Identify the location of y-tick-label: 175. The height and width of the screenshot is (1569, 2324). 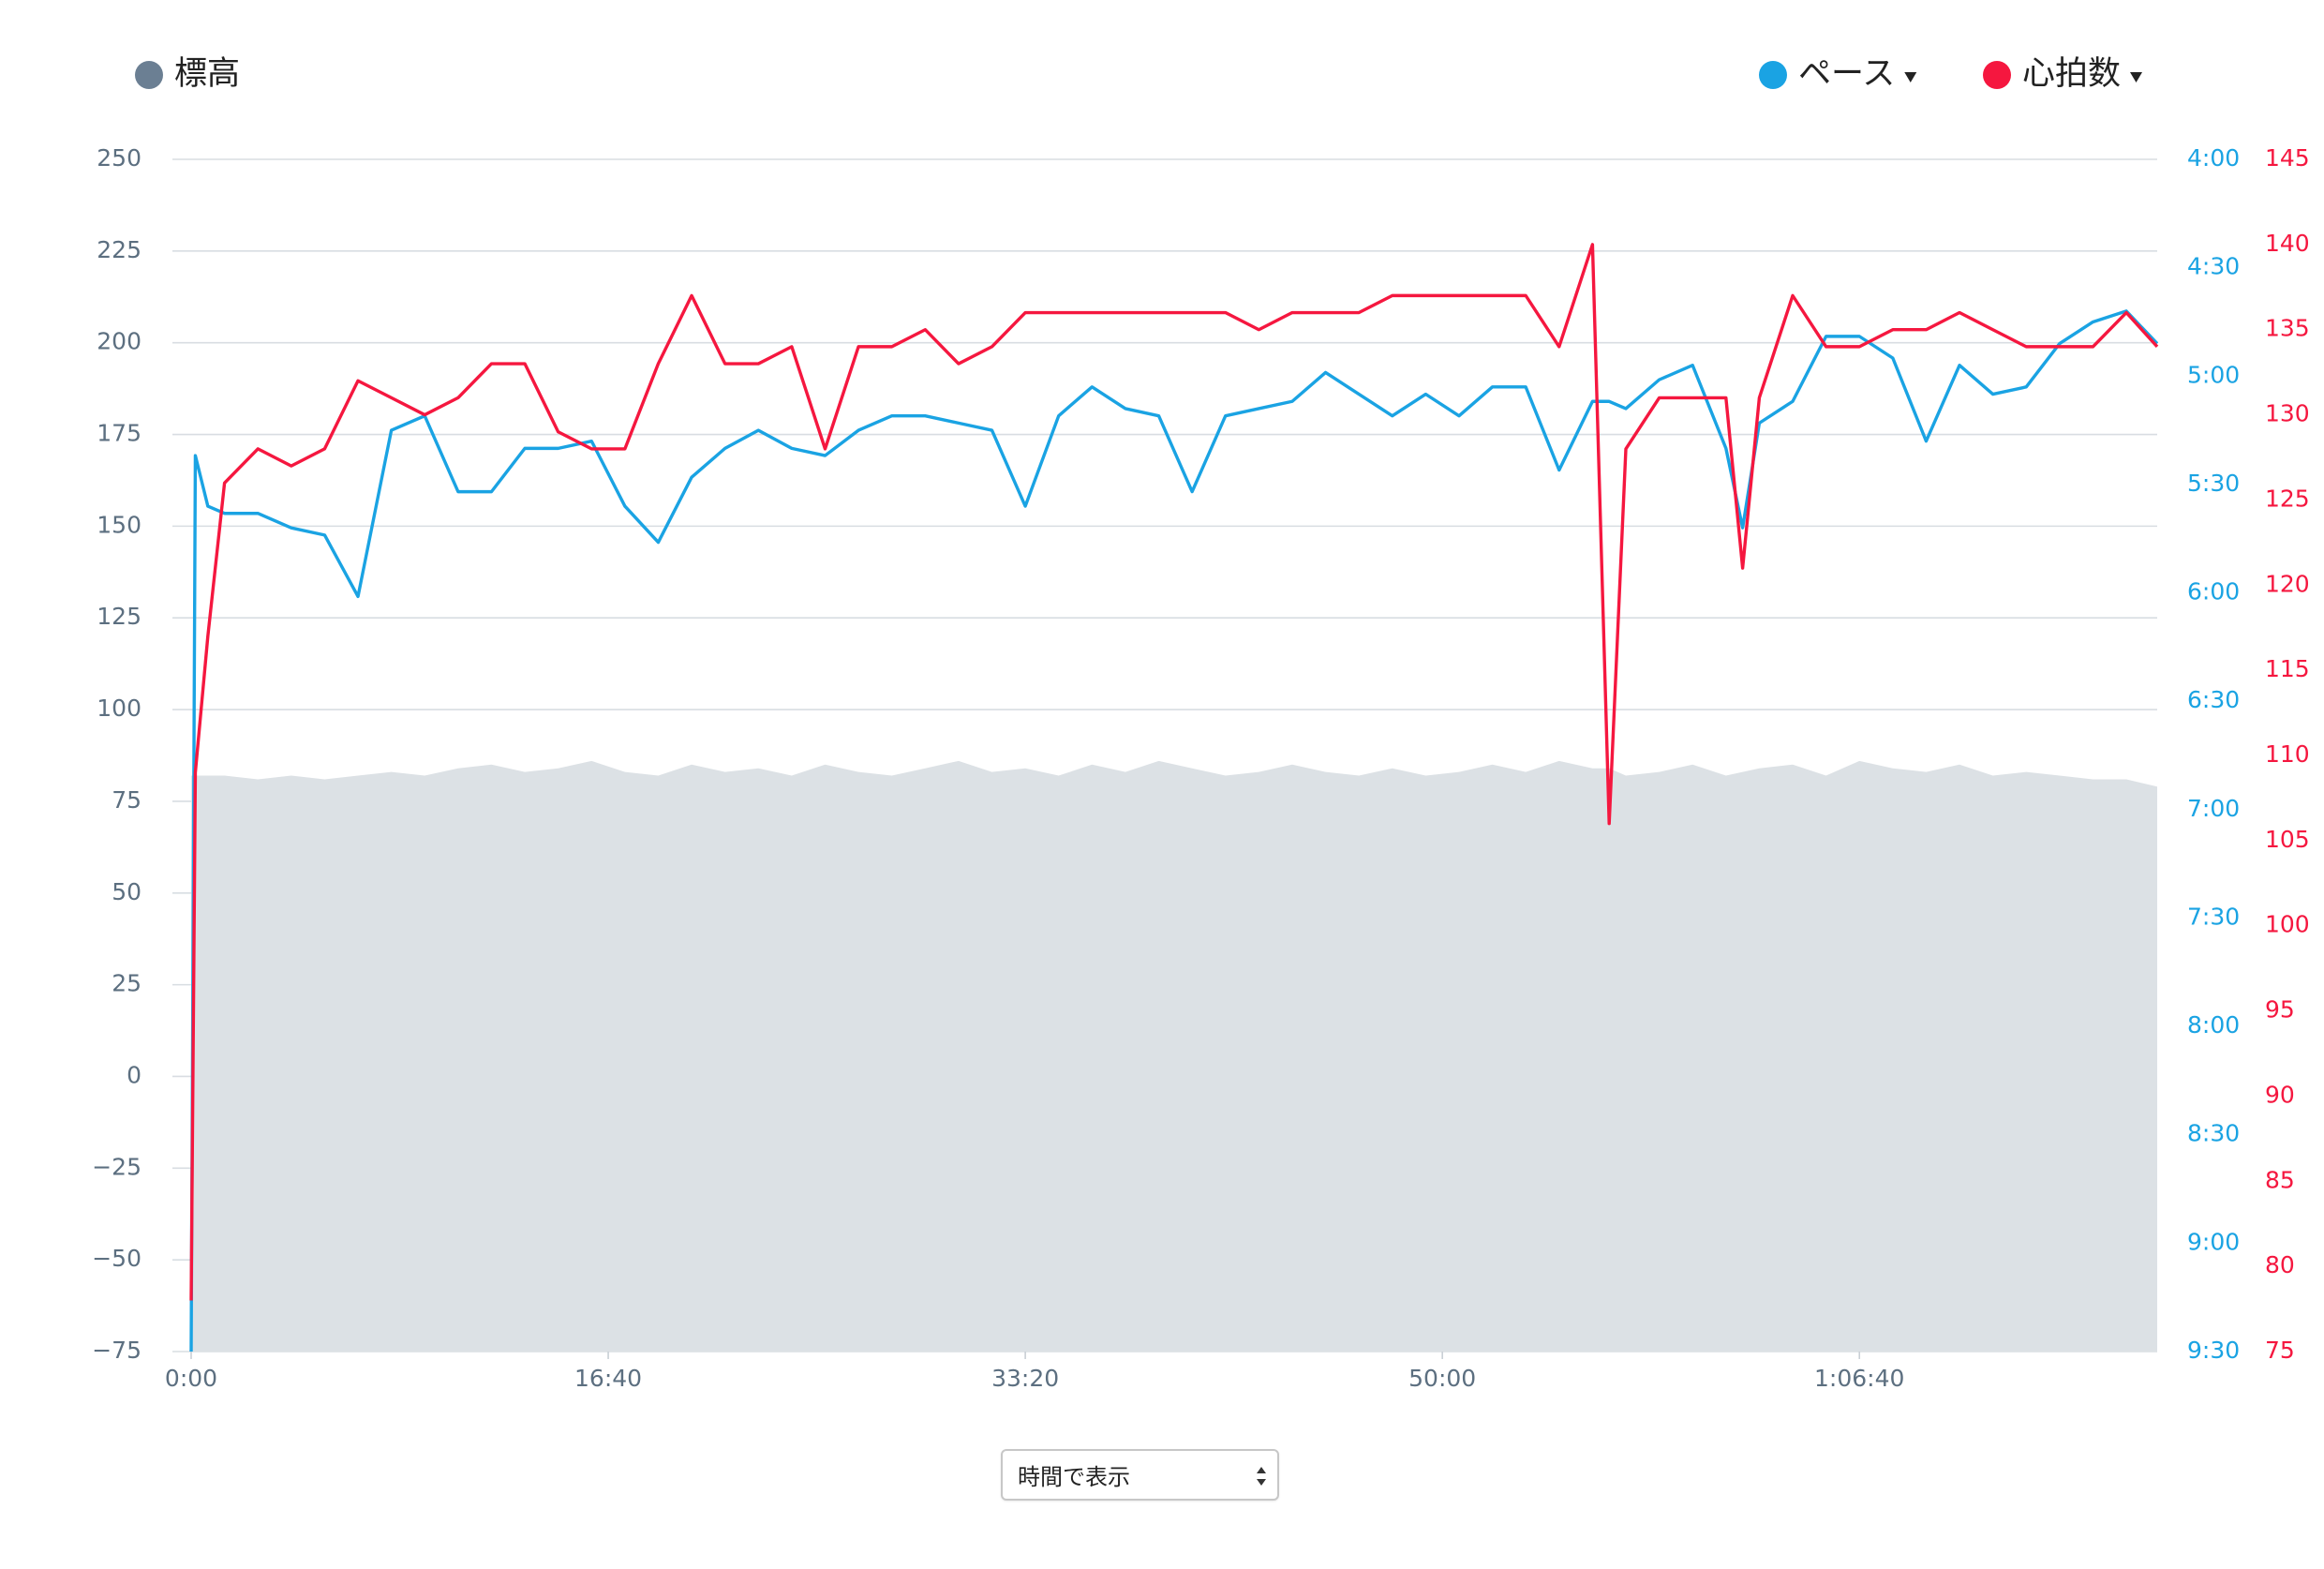
(119, 433).